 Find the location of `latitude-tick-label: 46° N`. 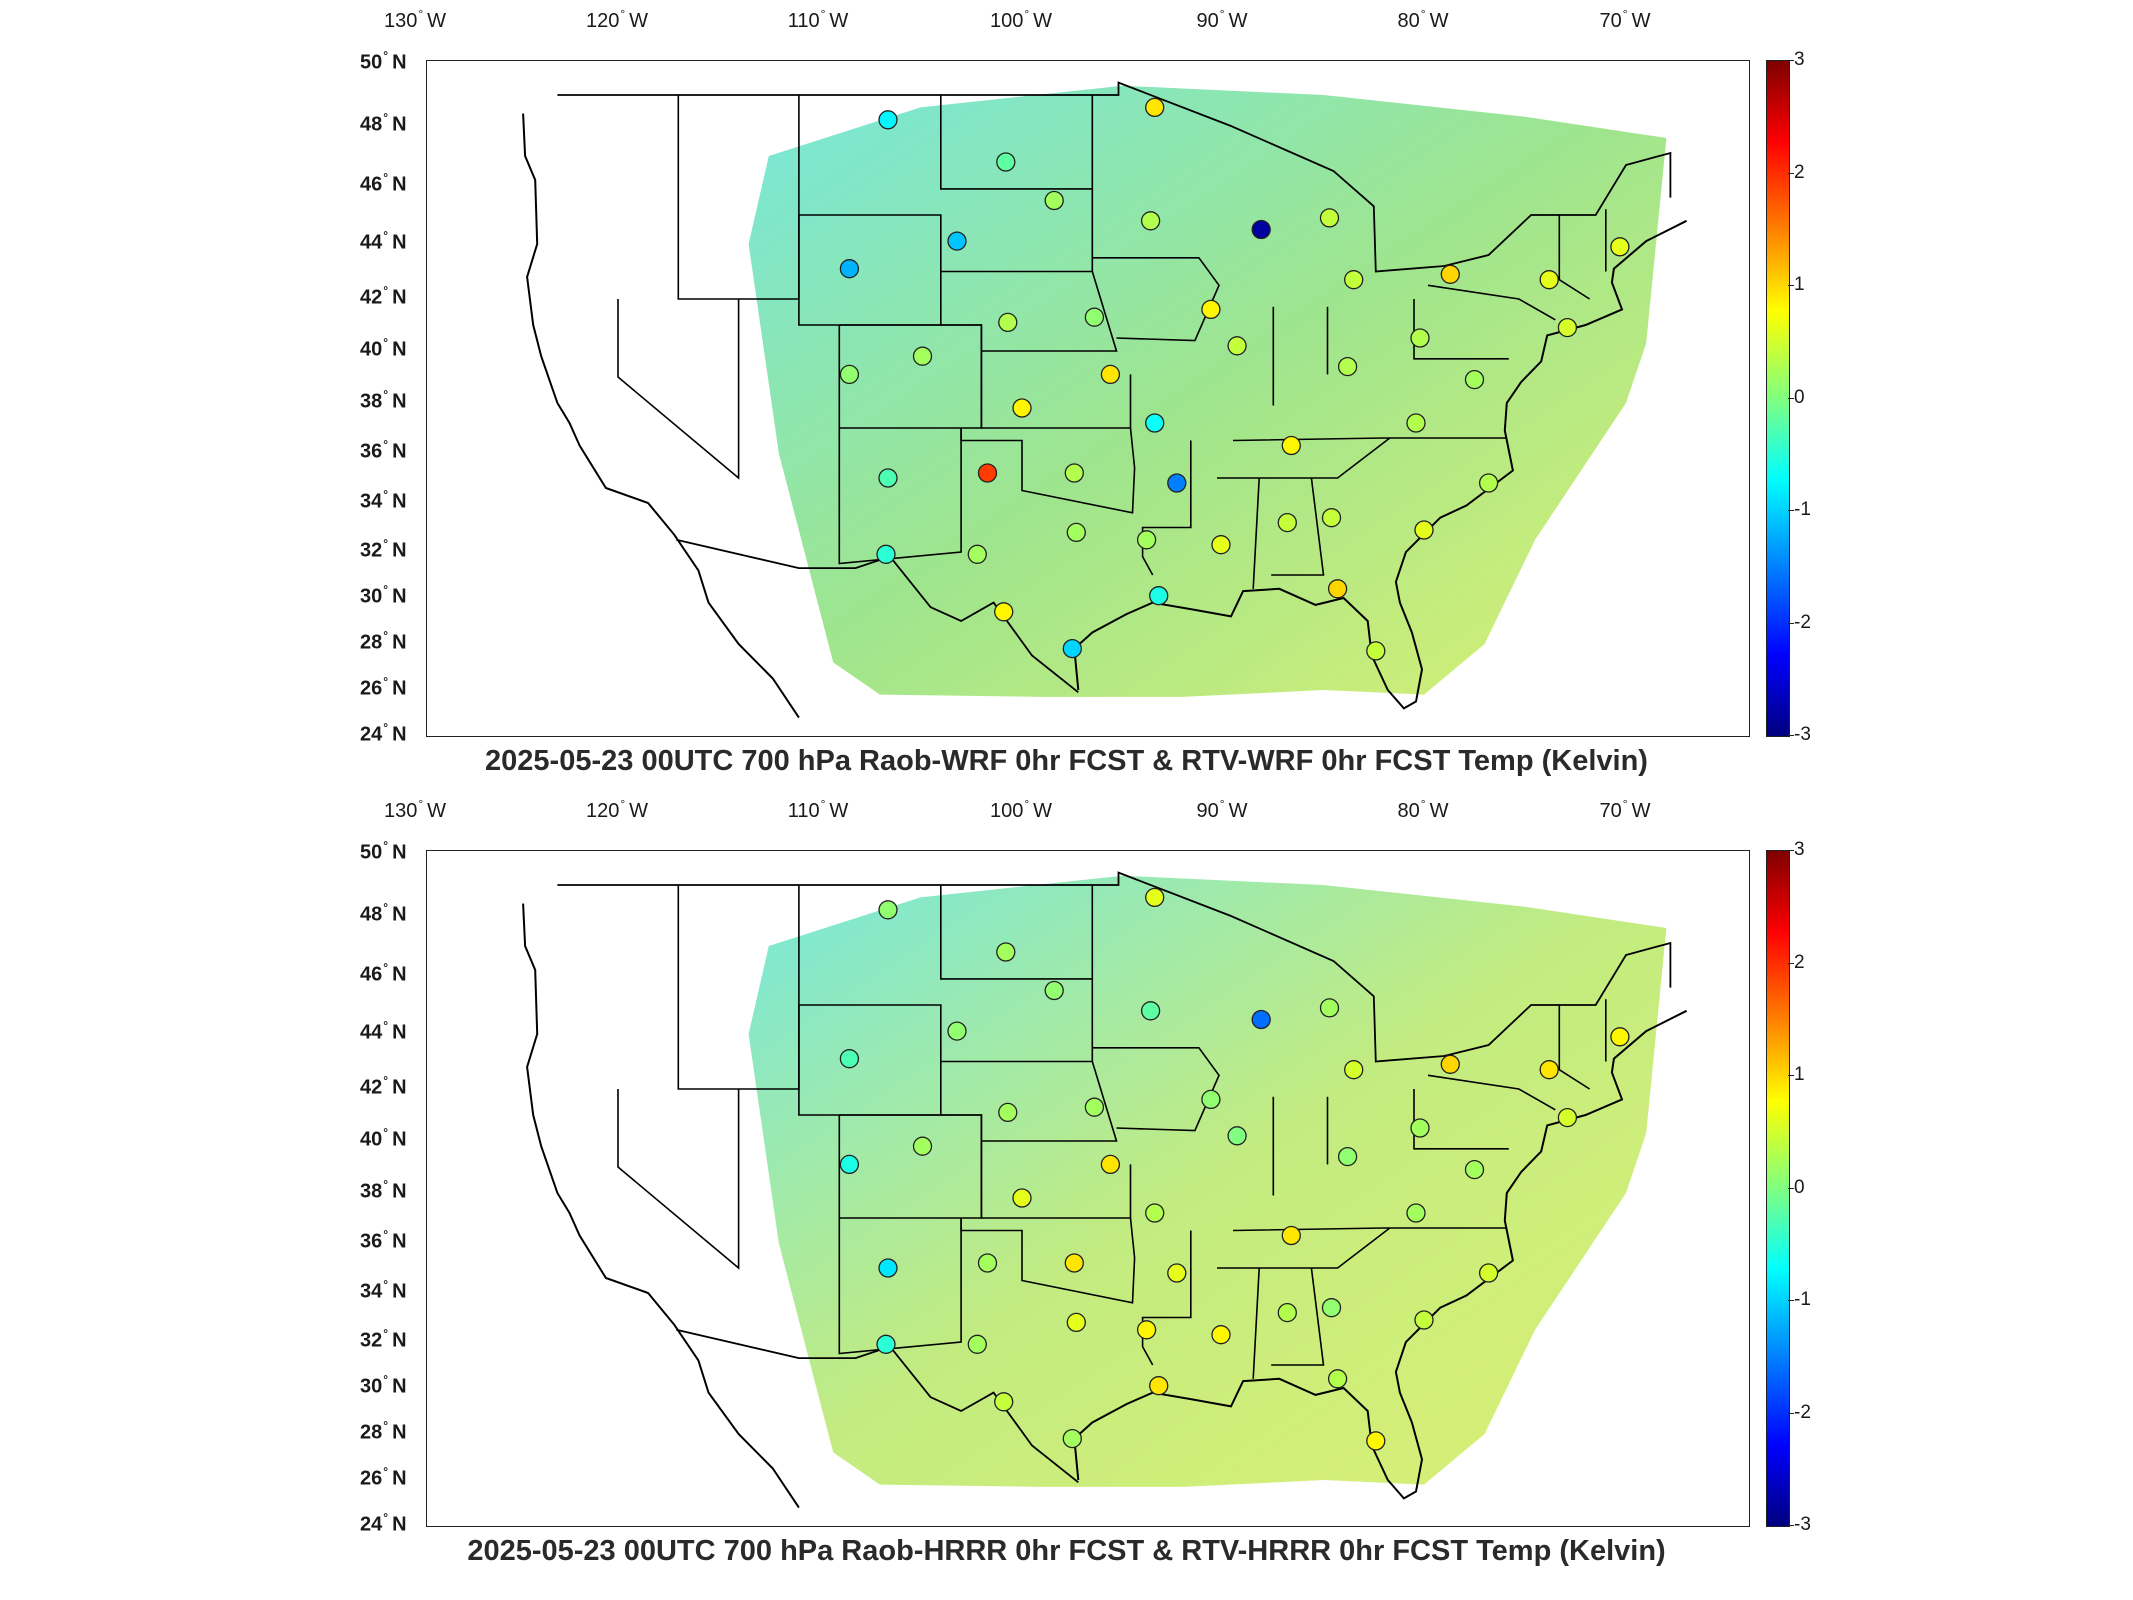

latitude-tick-label: 46° N is located at coordinates (383, 973).